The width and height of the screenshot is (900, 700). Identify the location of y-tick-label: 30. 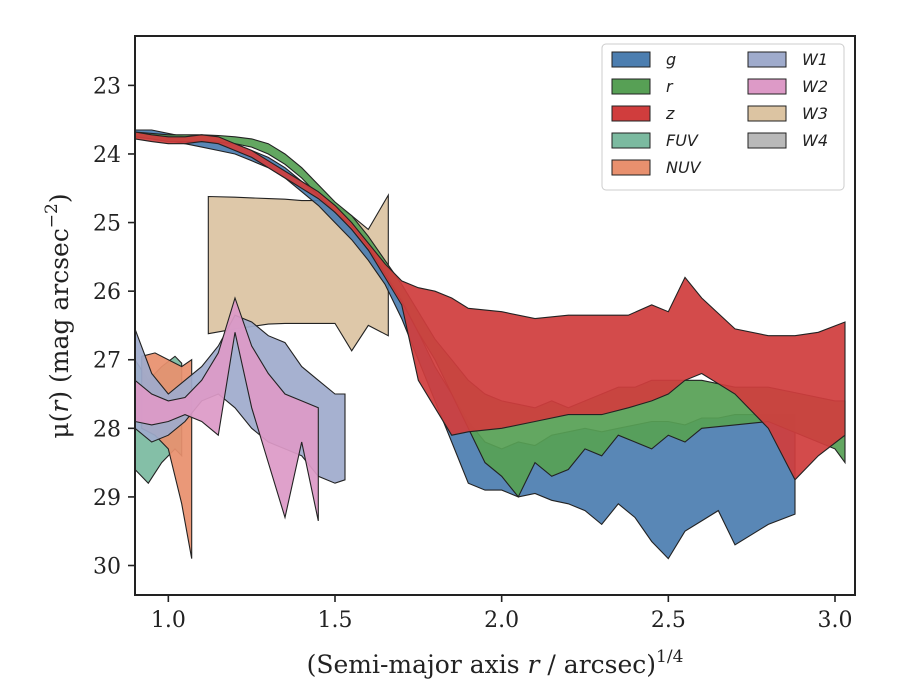
(107, 567).